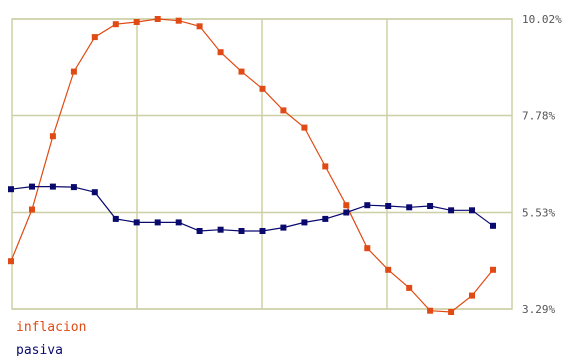 The width and height of the screenshot is (565, 356). Describe the element at coordinates (51, 338) in the screenshot. I see `legend: inflacion pasiva` at that location.